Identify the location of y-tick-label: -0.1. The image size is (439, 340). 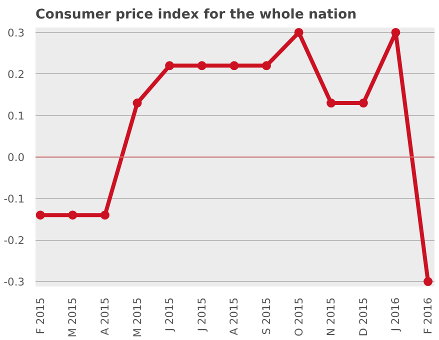
(14, 199).